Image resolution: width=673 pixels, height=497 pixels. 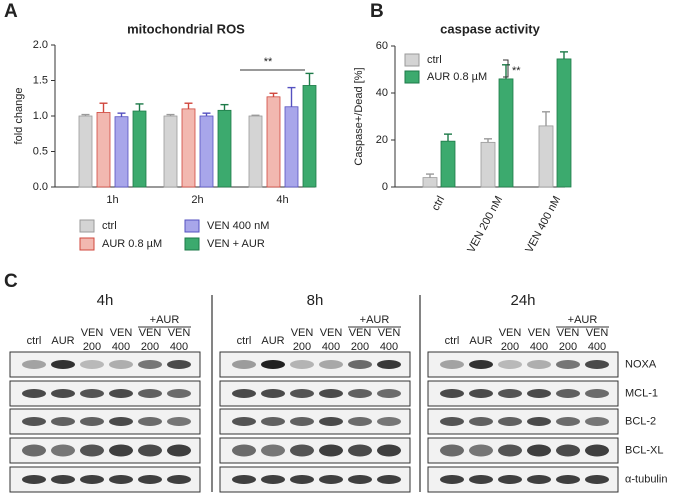 What do you see at coordinates (377, 11) in the screenshot?
I see `panel-label: B` at bounding box center [377, 11].